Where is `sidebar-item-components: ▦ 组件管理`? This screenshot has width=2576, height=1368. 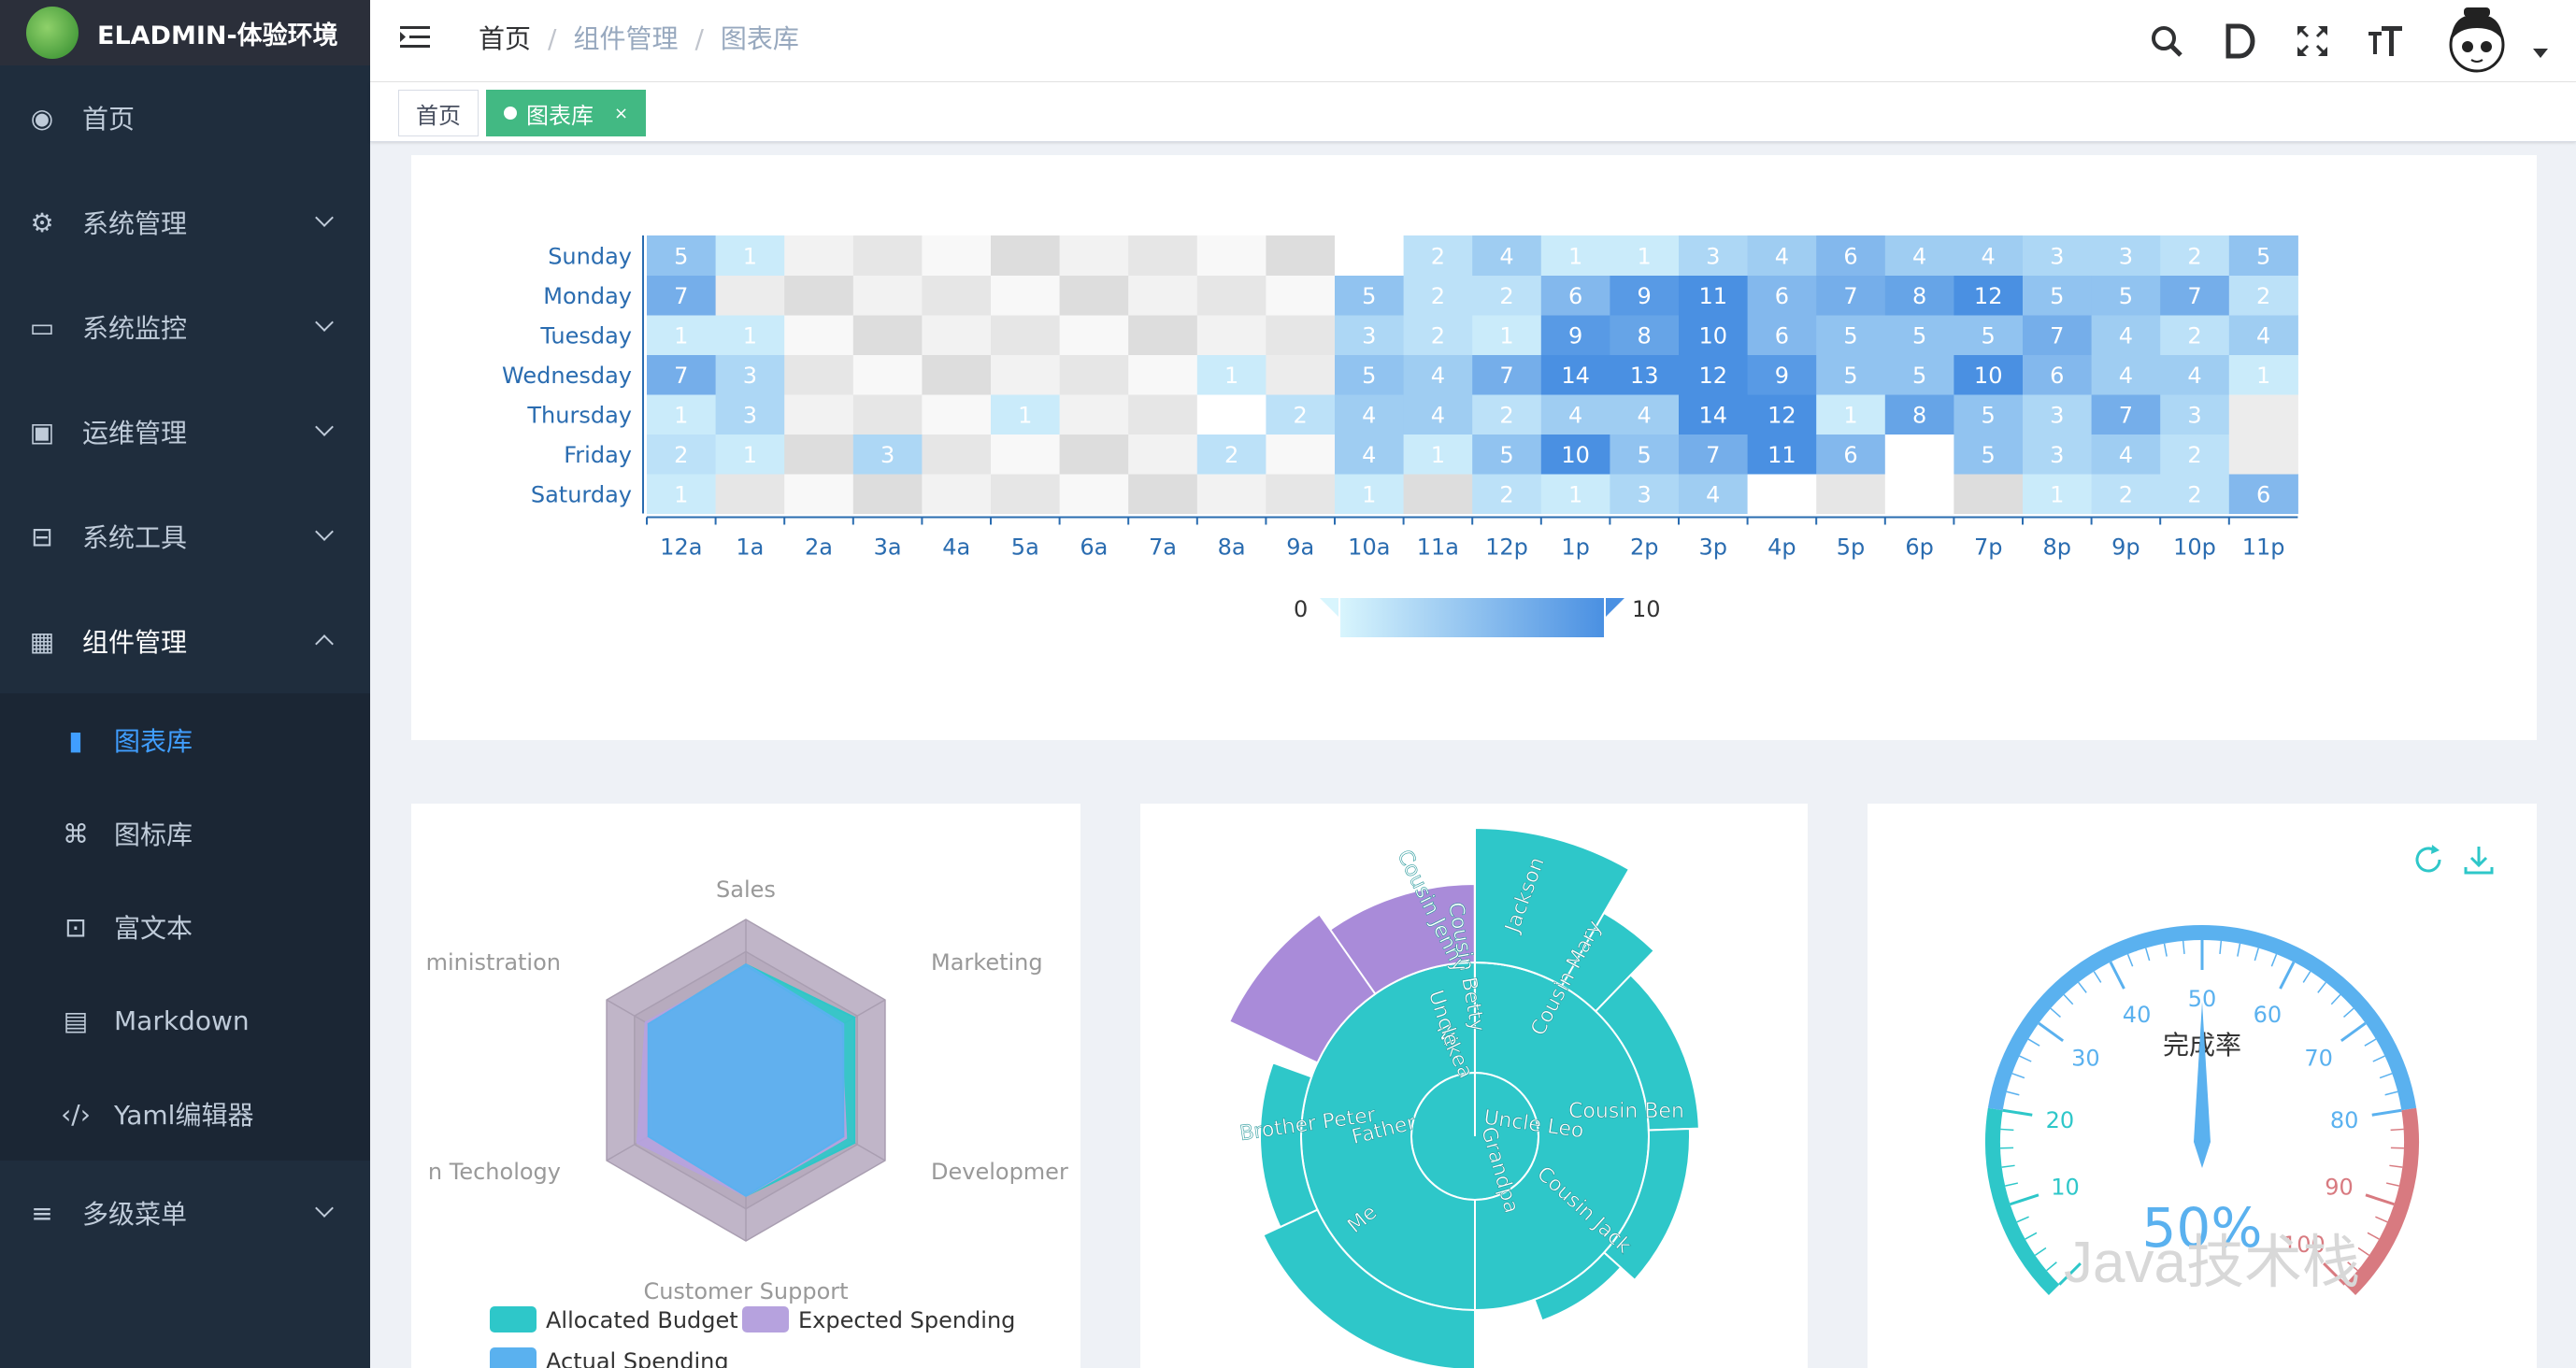 sidebar-item-components: ▦ 组件管理 is located at coordinates (185, 641).